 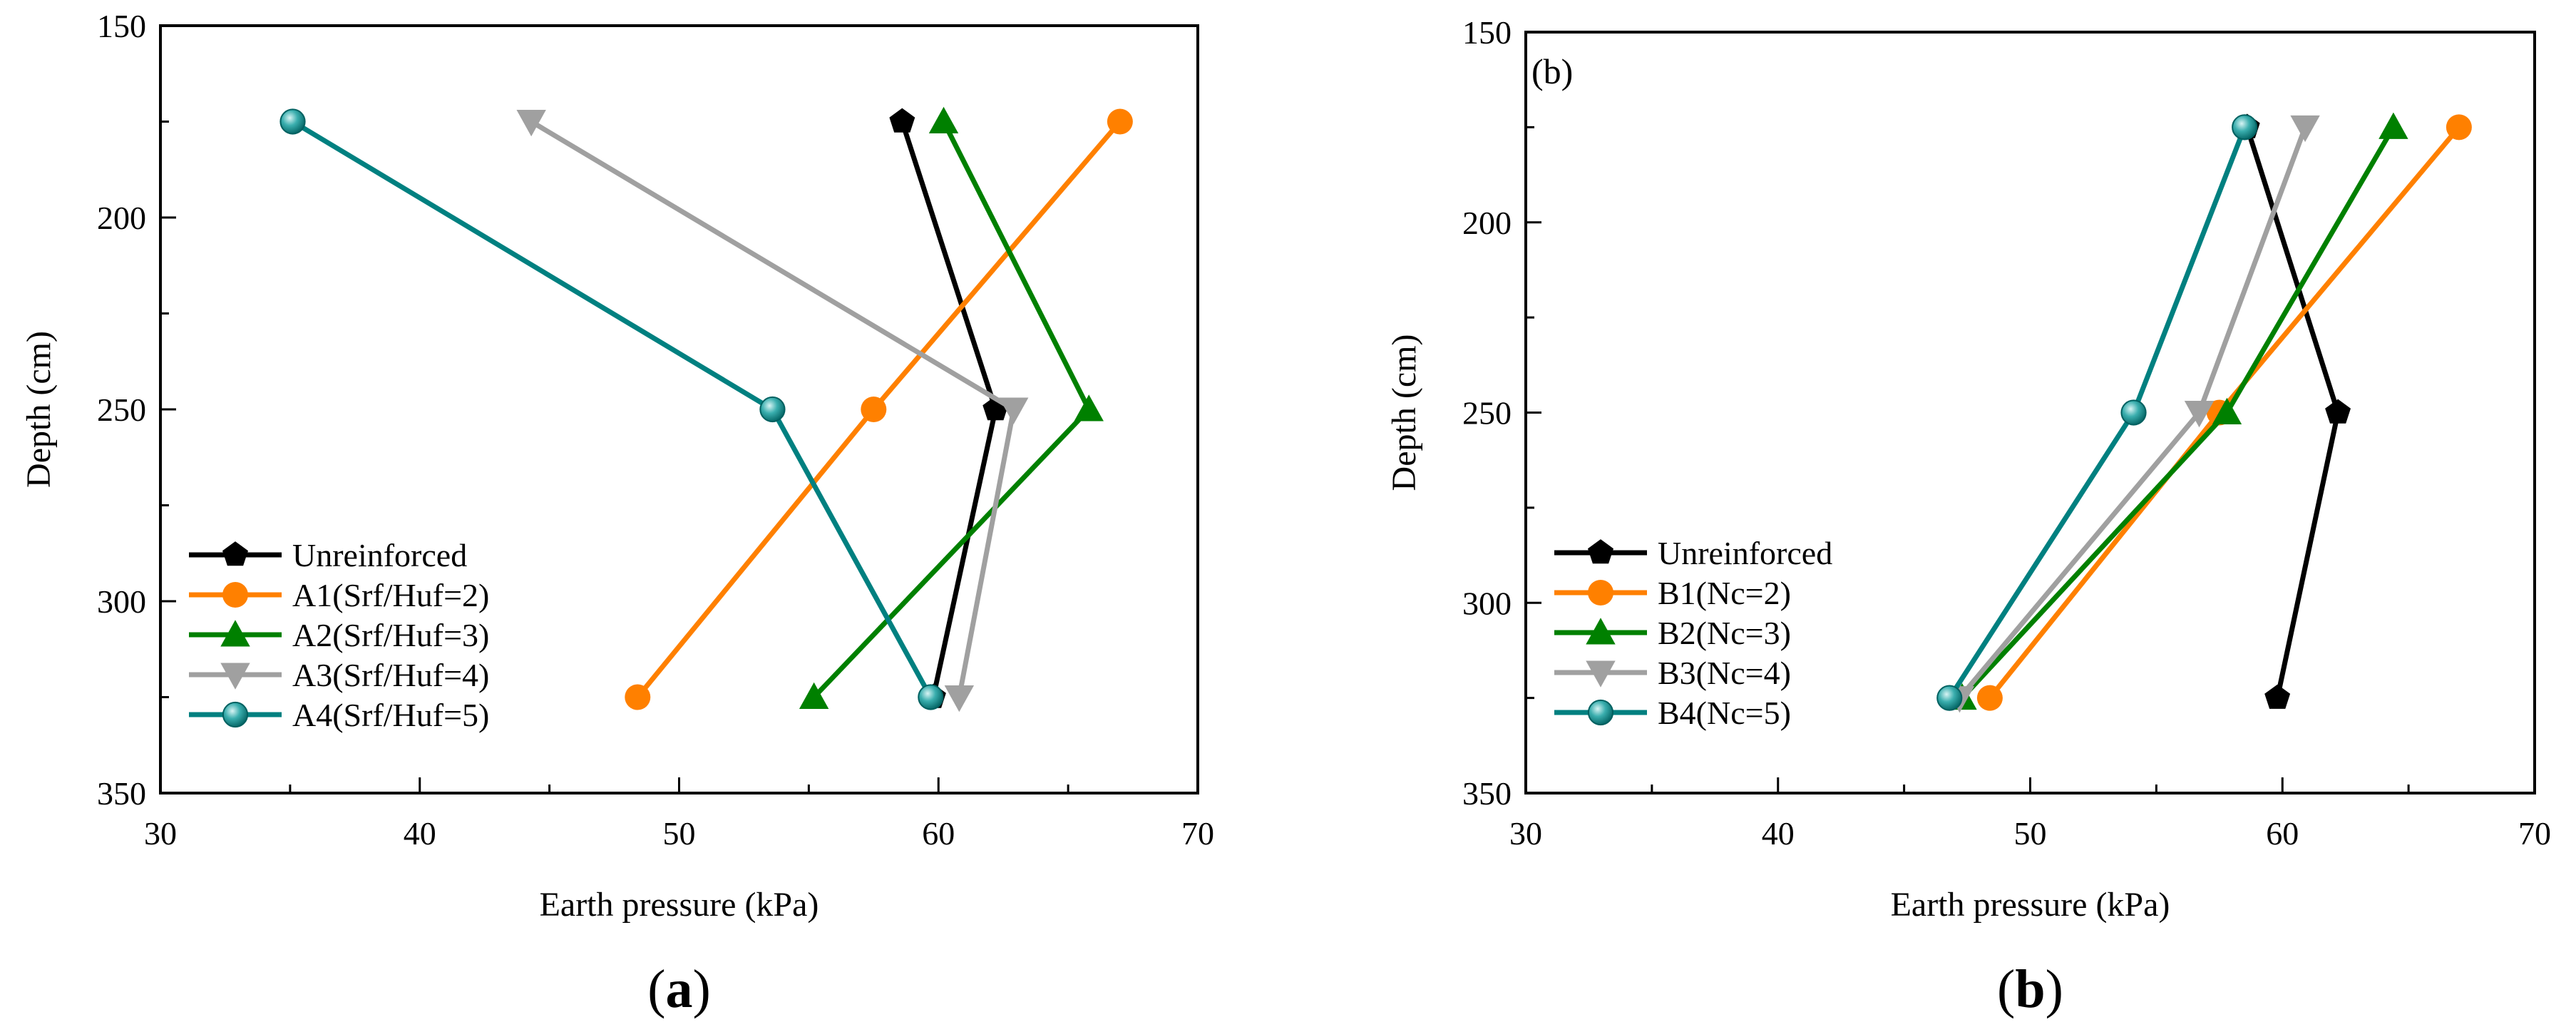 I want to click on legend-label: B4(Nc=5), so click(x=1724, y=713).